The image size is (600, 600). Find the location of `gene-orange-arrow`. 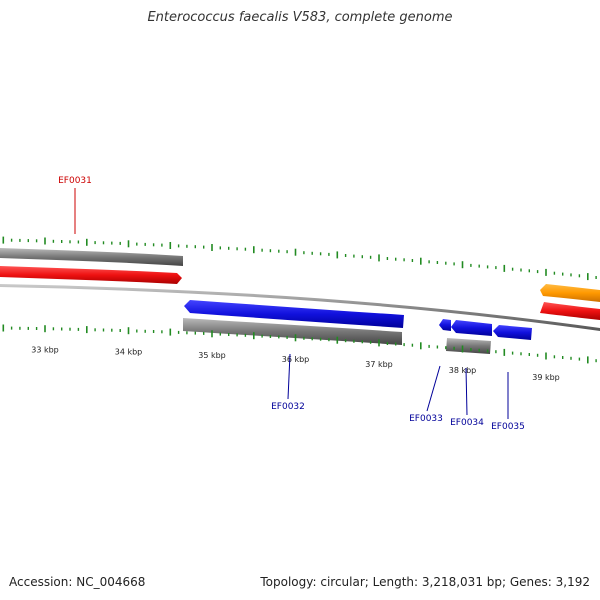

gene-orange-arrow is located at coordinates (570, 293).